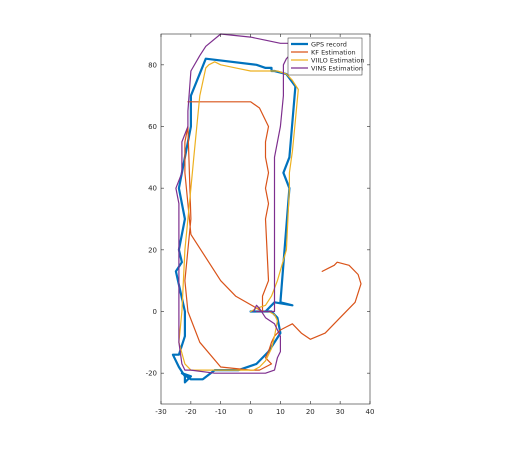 The image size is (512, 458). I want to click on x-tick-label: 0, so click(250, 412).